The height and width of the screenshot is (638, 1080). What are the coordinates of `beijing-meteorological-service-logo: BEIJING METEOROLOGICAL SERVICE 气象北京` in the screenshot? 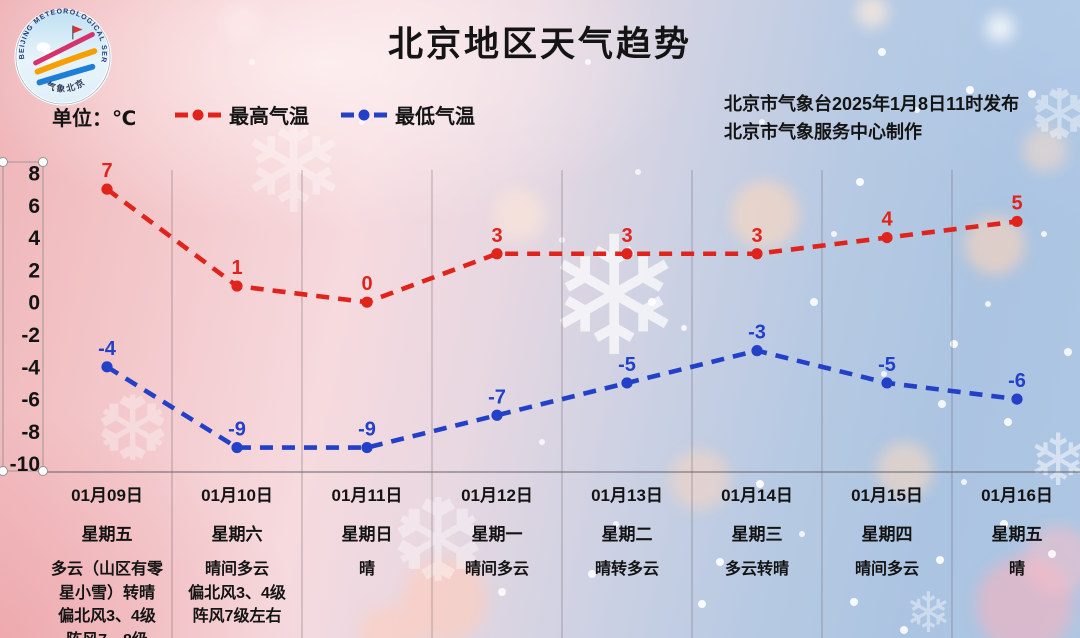 It's located at (63, 57).